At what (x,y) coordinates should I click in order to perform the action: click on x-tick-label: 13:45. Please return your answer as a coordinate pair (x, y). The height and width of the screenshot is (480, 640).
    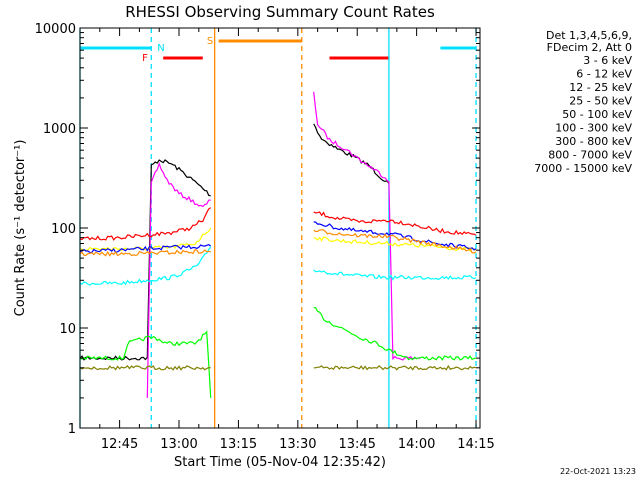
    Looking at the image, I should click on (356, 444).